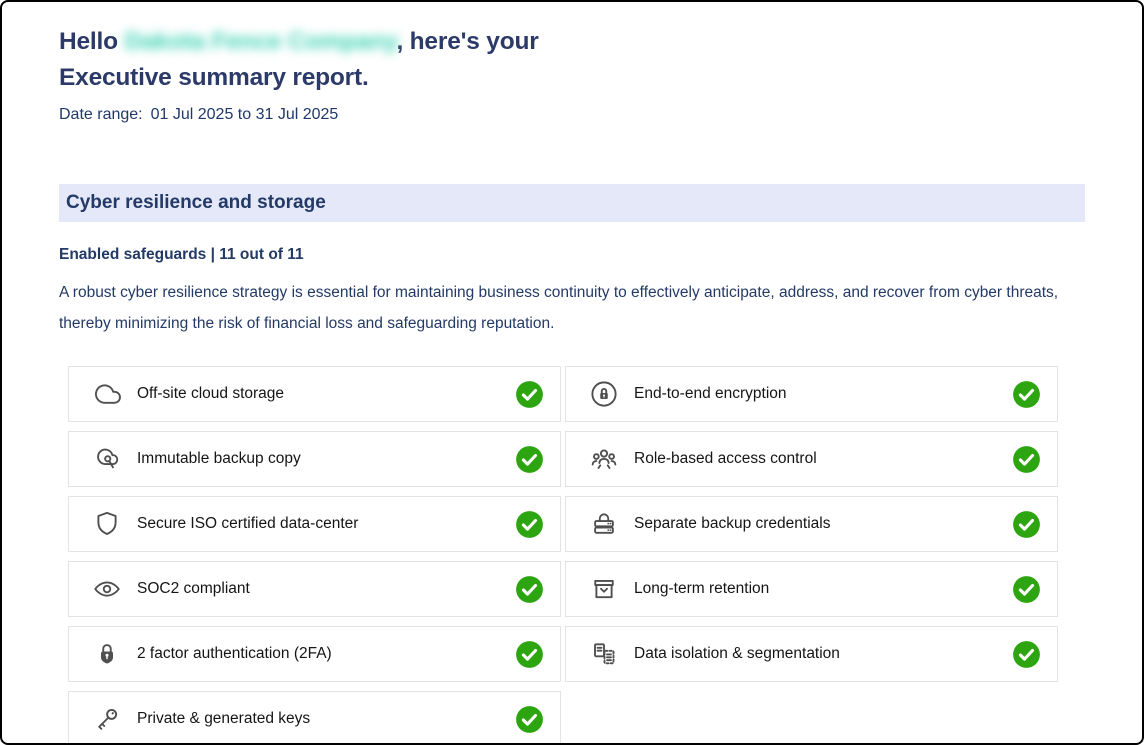 The image size is (1144, 745). Describe the element at coordinates (196, 202) in the screenshot. I see `section-title: Cyber resilience and storage` at that location.